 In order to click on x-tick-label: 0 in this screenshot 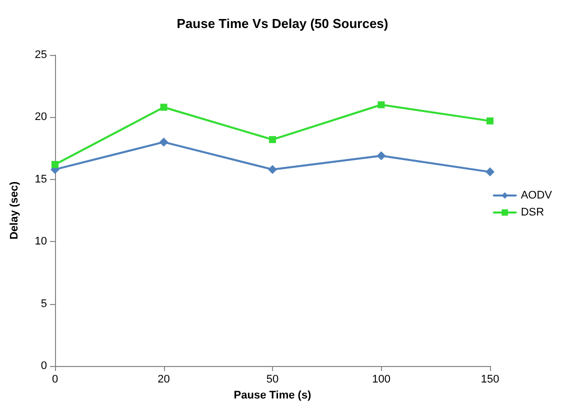, I will do `click(55, 380)`.